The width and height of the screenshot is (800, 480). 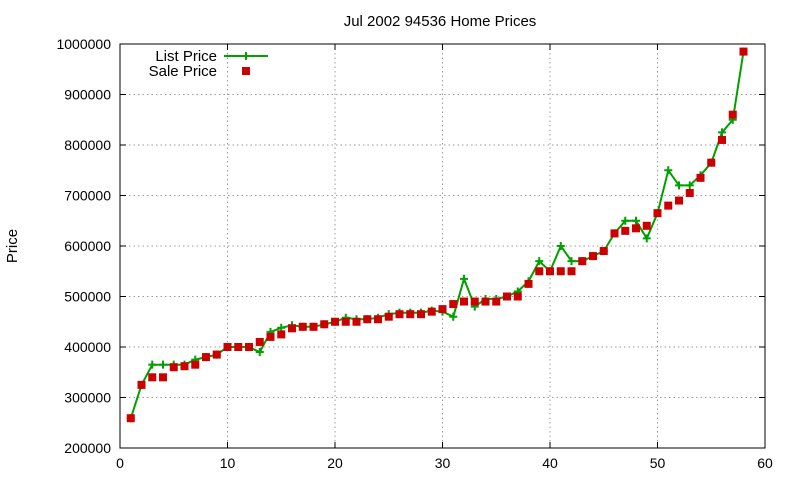 I want to click on x-tick-label: 20, so click(x=335, y=463).